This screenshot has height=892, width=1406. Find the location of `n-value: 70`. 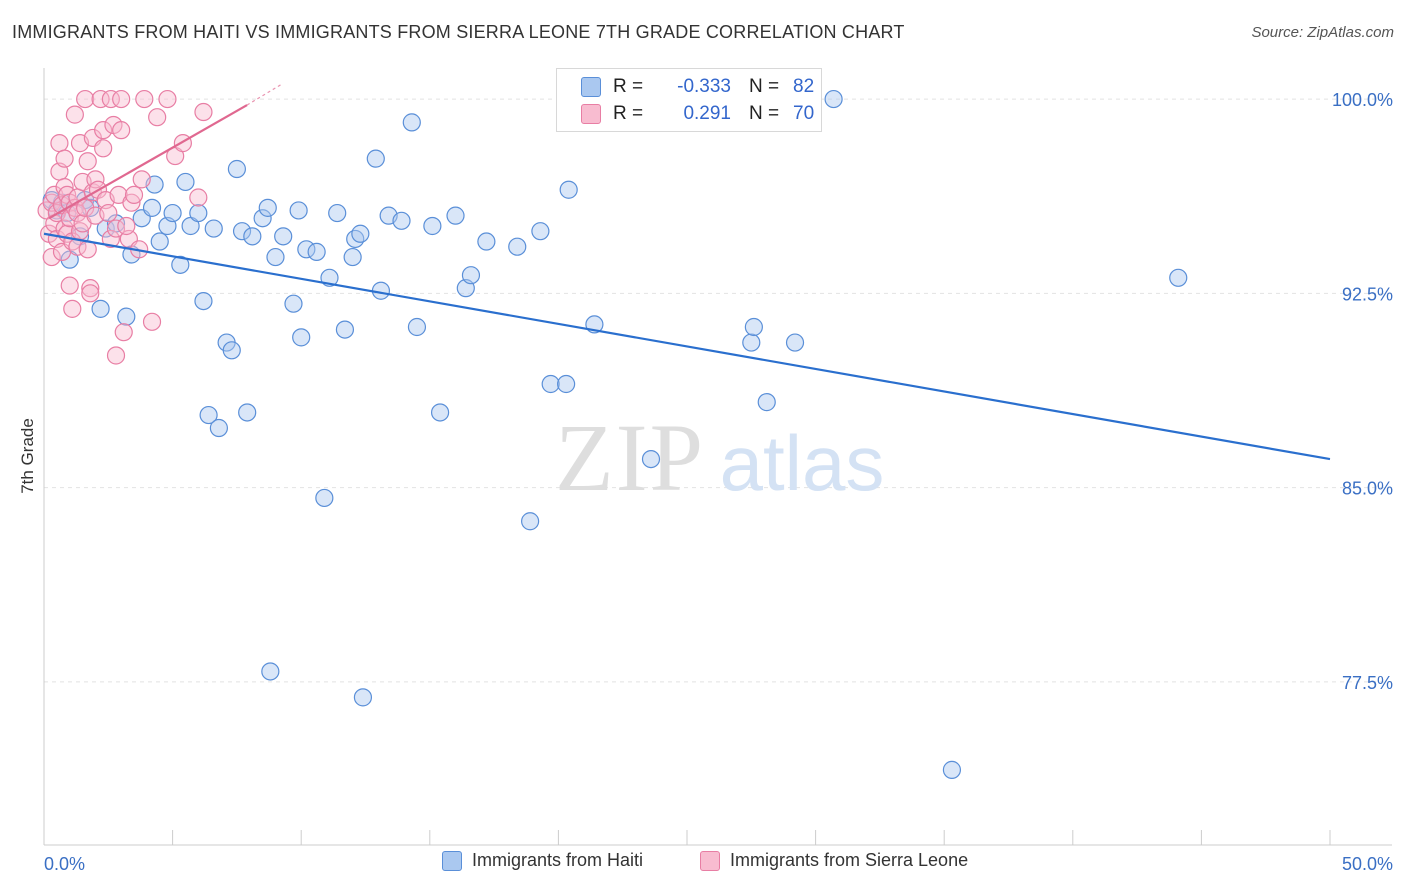

n-value: 70 is located at coordinates (804, 113).